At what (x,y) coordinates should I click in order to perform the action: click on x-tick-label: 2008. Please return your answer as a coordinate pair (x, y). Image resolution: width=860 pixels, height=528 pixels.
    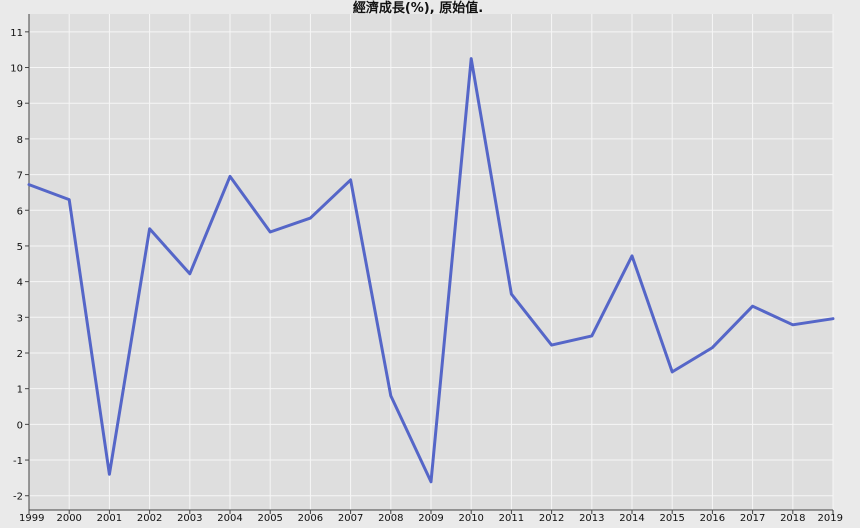
    Looking at the image, I should click on (390, 518).